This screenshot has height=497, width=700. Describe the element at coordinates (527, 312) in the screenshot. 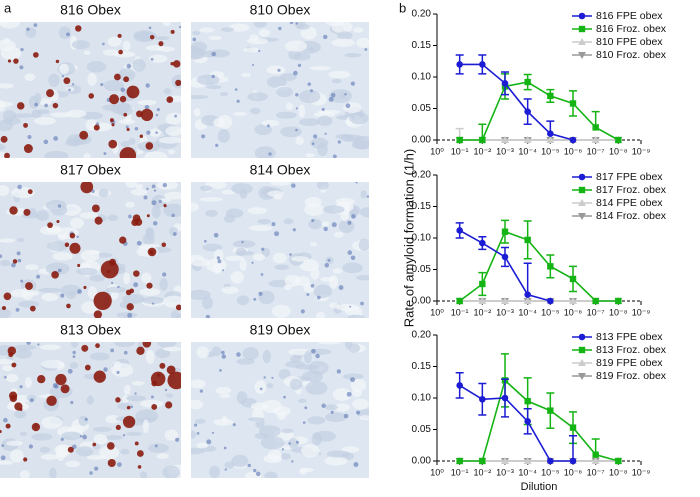

I see `x-tick-label: 10⁻⁴` at that location.